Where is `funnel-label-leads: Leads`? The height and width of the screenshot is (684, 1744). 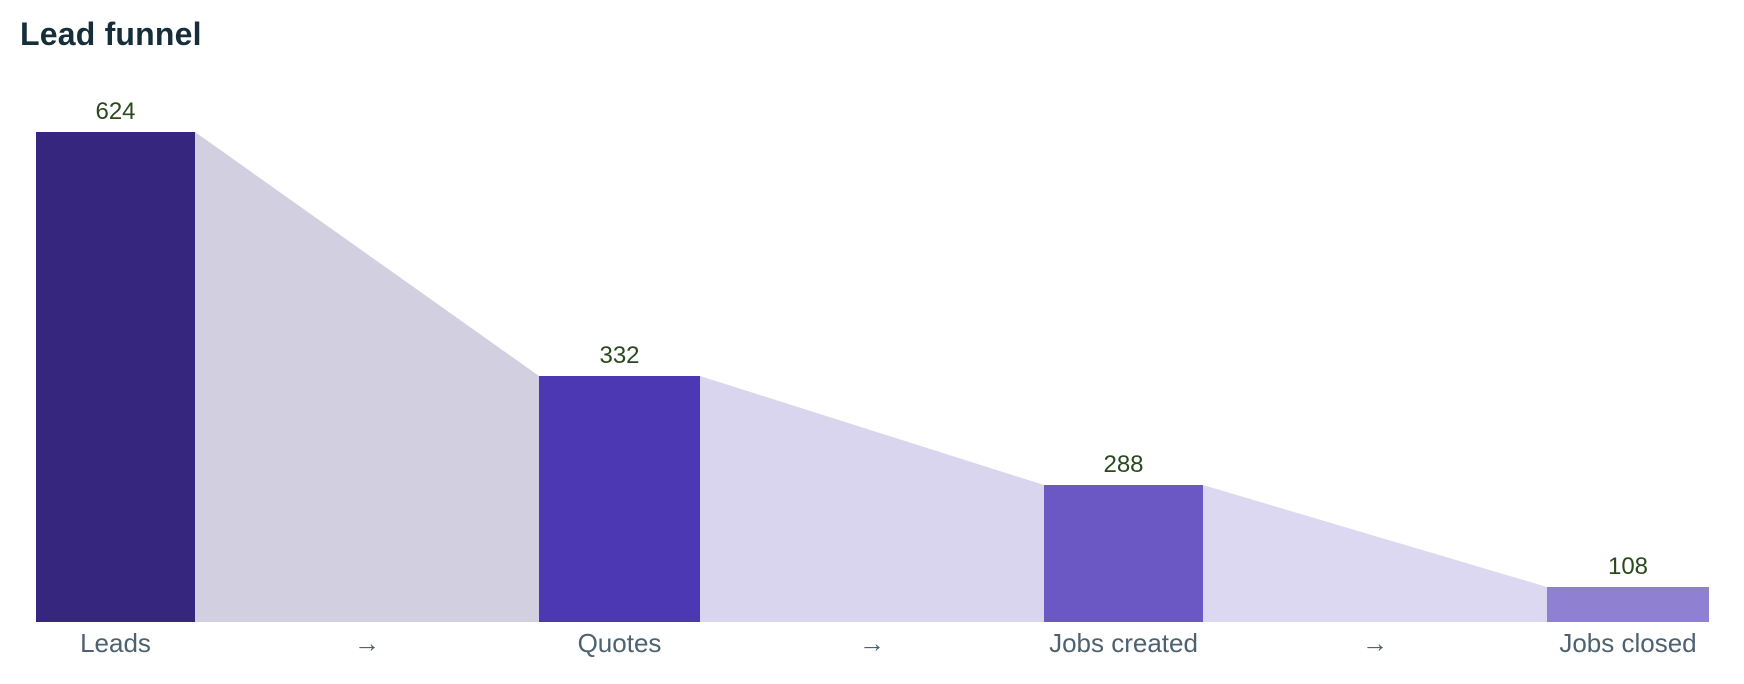 funnel-label-leads: Leads is located at coordinates (115, 643).